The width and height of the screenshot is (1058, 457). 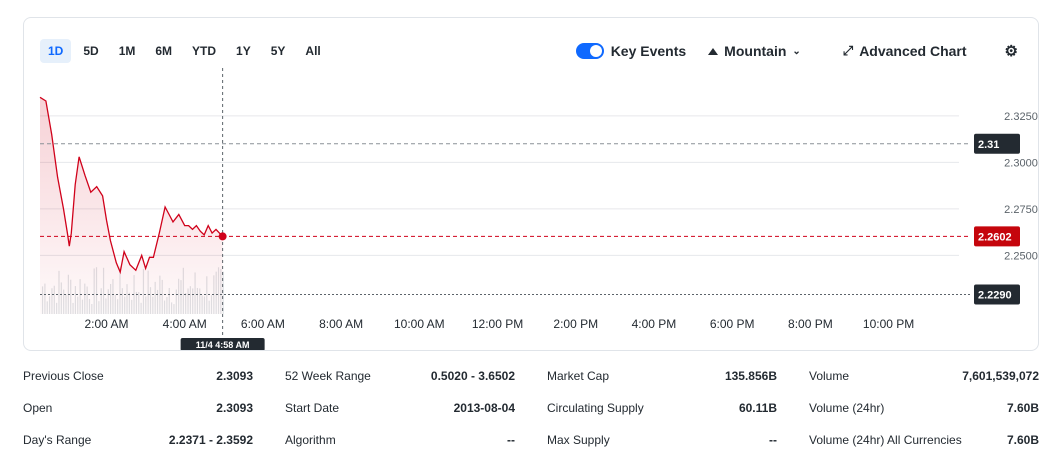 What do you see at coordinates (1021, 117) in the screenshot?
I see `y-tick-label: 2.3250` at bounding box center [1021, 117].